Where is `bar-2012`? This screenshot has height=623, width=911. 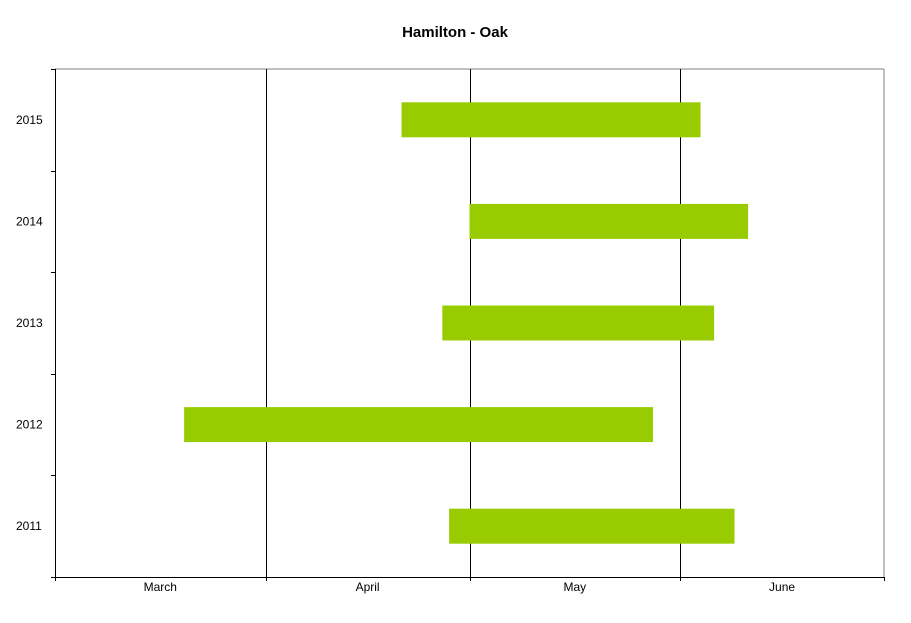 bar-2012 is located at coordinates (418, 425).